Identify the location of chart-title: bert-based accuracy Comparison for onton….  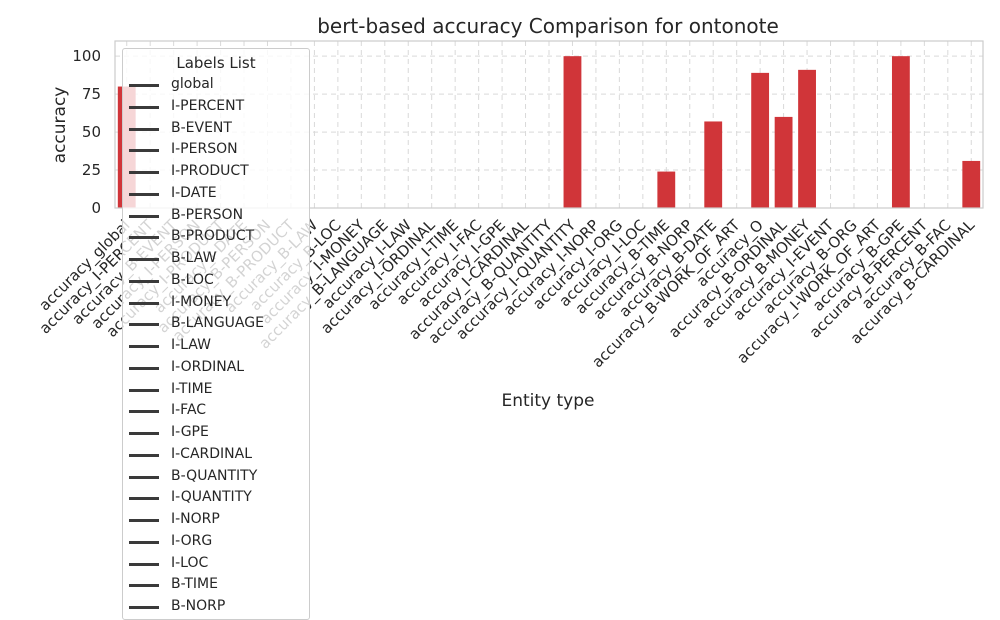
(548, 26).